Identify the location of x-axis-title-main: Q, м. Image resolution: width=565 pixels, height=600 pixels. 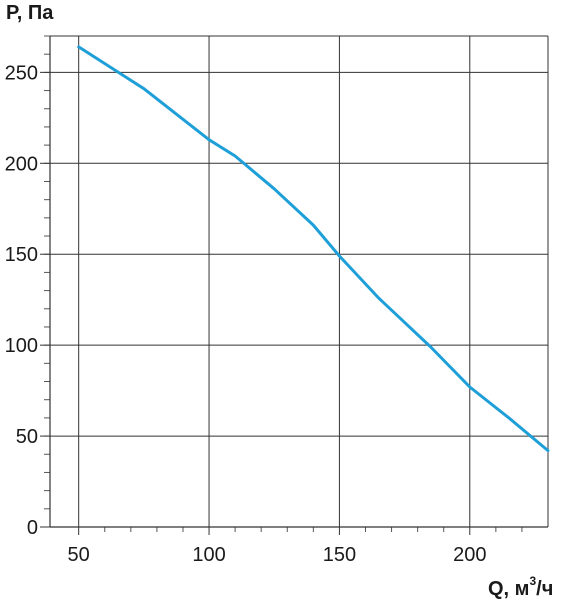
(508, 589).